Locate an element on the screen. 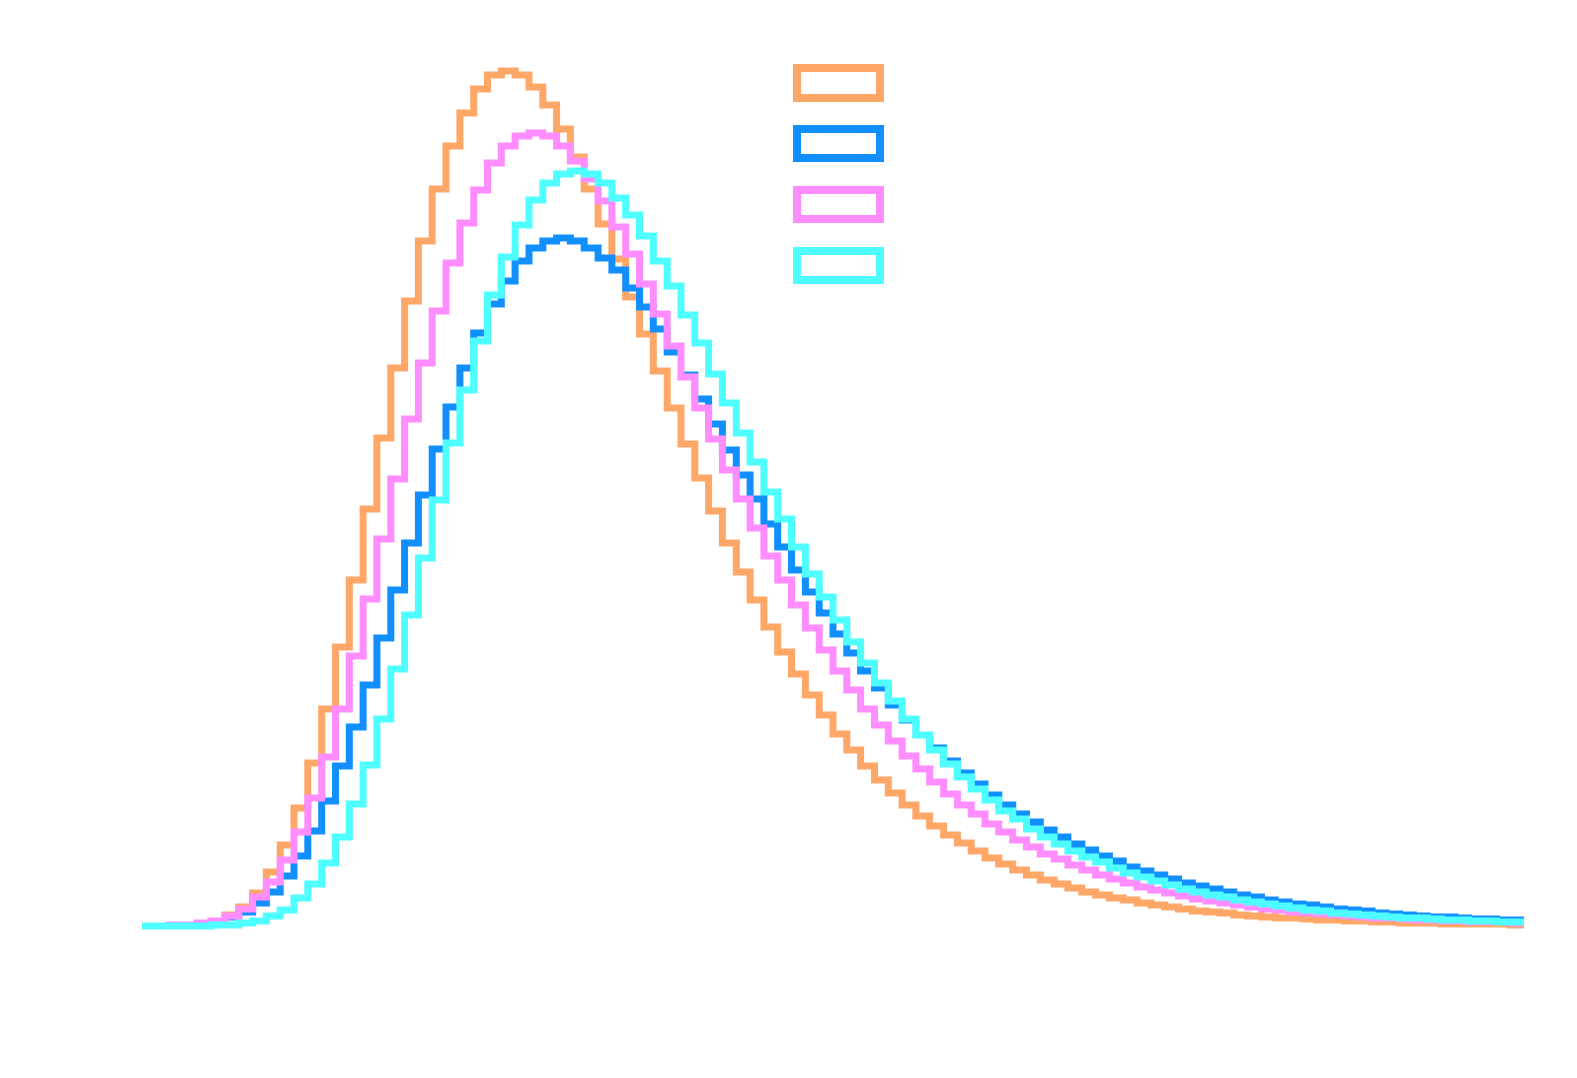 This screenshot has width=1577, height=1078. legend-swatch-pink is located at coordinates (838, 204).